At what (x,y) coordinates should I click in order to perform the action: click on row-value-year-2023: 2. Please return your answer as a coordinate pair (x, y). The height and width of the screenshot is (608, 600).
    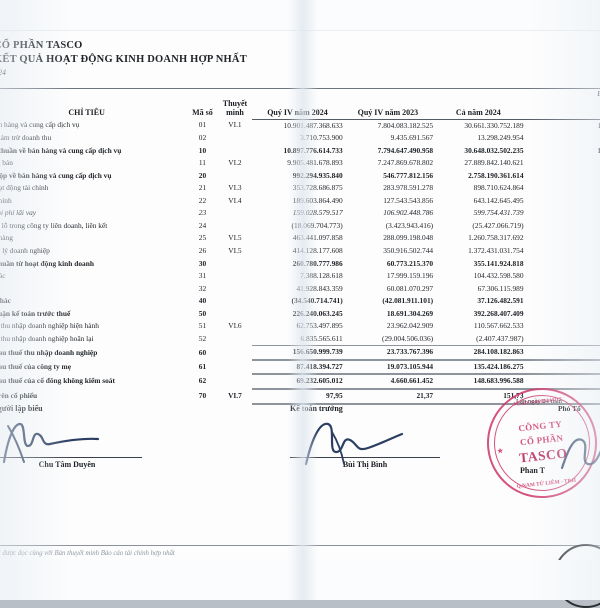
    Looking at the image, I should click on (562, 326).